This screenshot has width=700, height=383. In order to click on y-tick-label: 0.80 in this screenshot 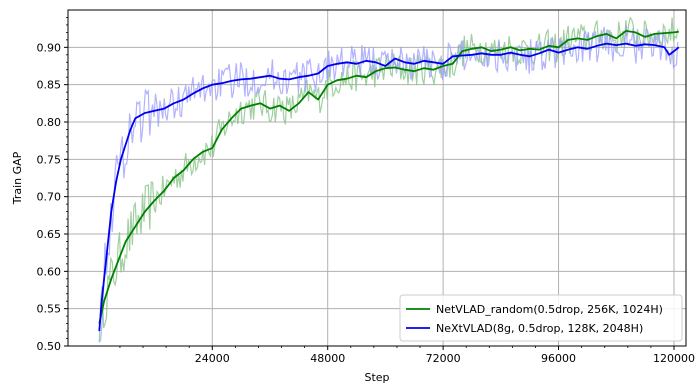, I will do `click(49, 122)`.